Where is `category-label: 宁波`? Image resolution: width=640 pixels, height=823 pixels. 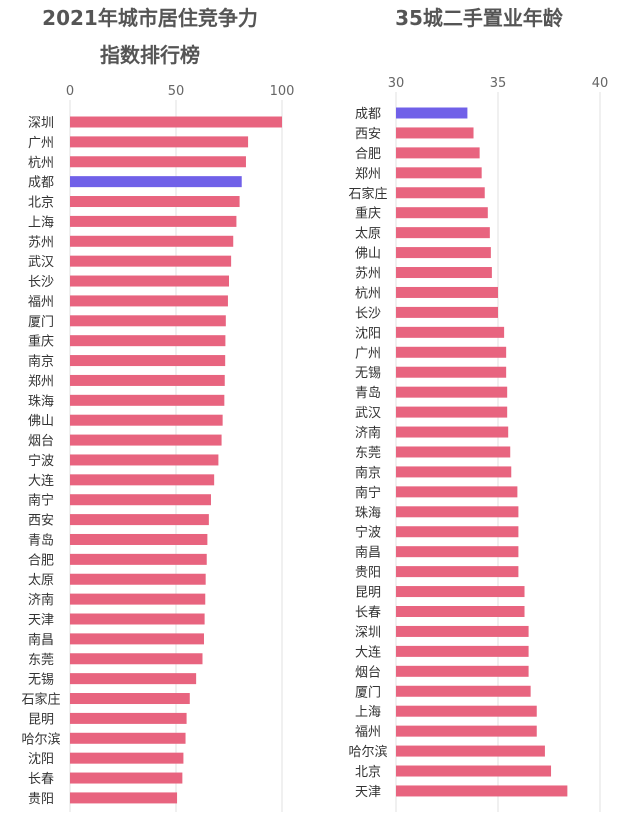
category-label: 宁波 is located at coordinates (368, 533).